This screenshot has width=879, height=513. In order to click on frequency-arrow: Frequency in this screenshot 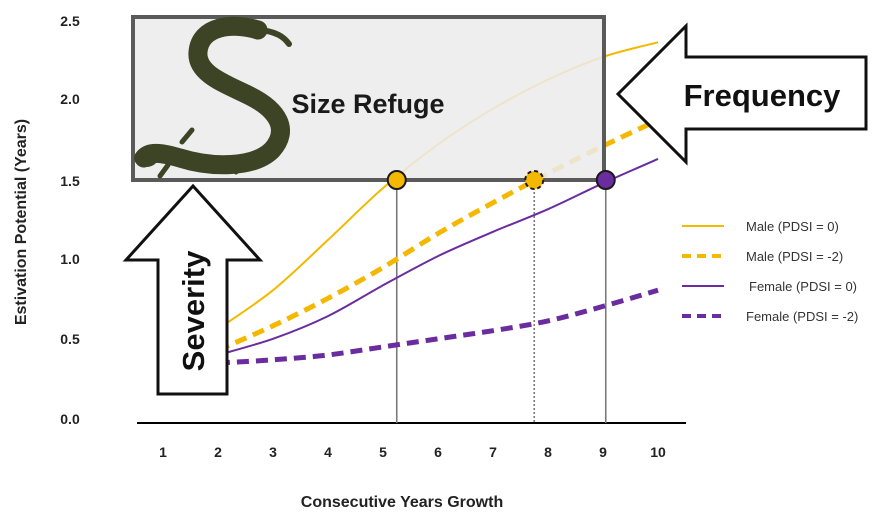, I will do `click(741, 94)`.